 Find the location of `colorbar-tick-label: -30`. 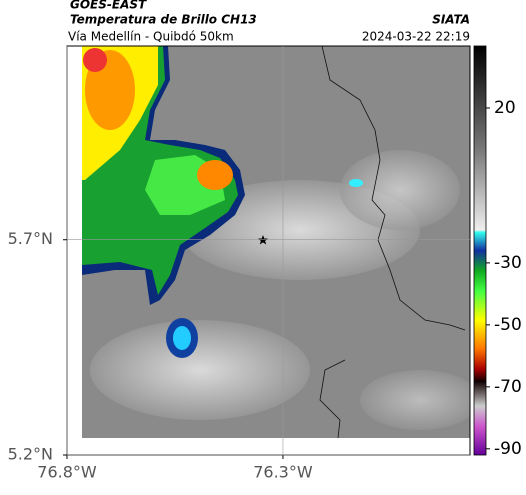

colorbar-tick-label: -30 is located at coordinates (508, 263).